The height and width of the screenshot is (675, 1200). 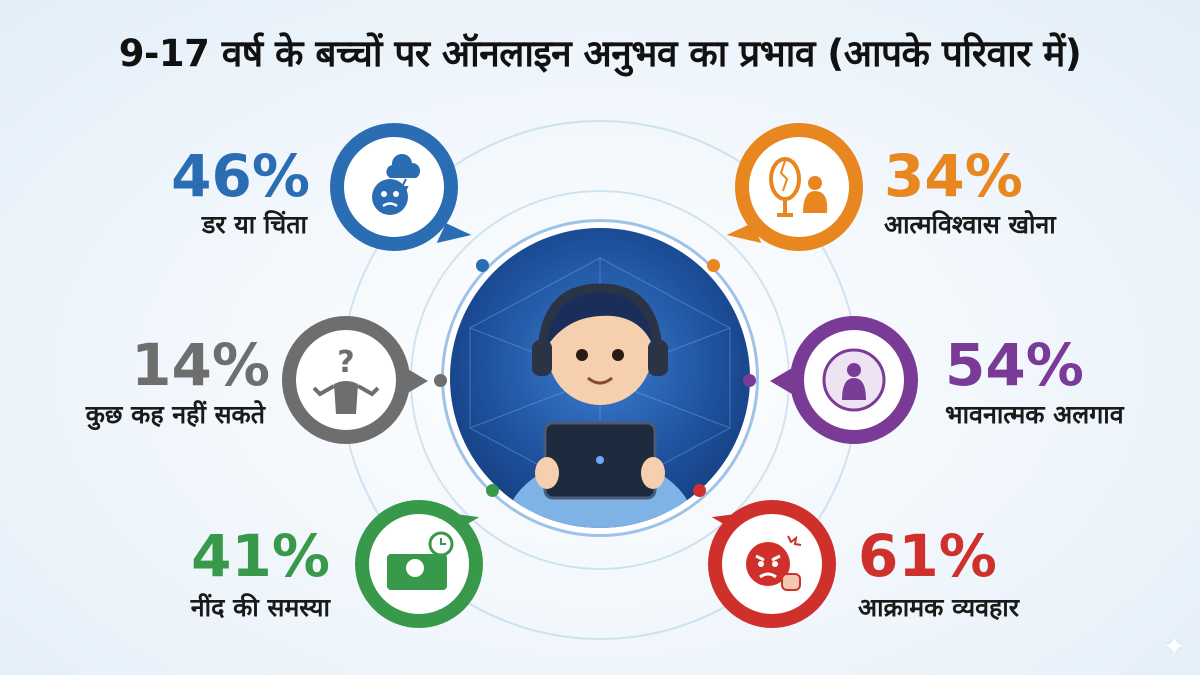 I want to click on stat-label: नींद की समस्या, so click(x=260, y=607).